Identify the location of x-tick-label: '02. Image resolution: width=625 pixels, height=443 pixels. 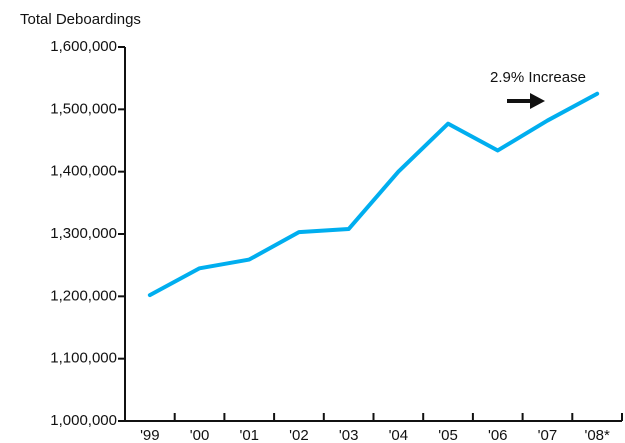
(299, 435).